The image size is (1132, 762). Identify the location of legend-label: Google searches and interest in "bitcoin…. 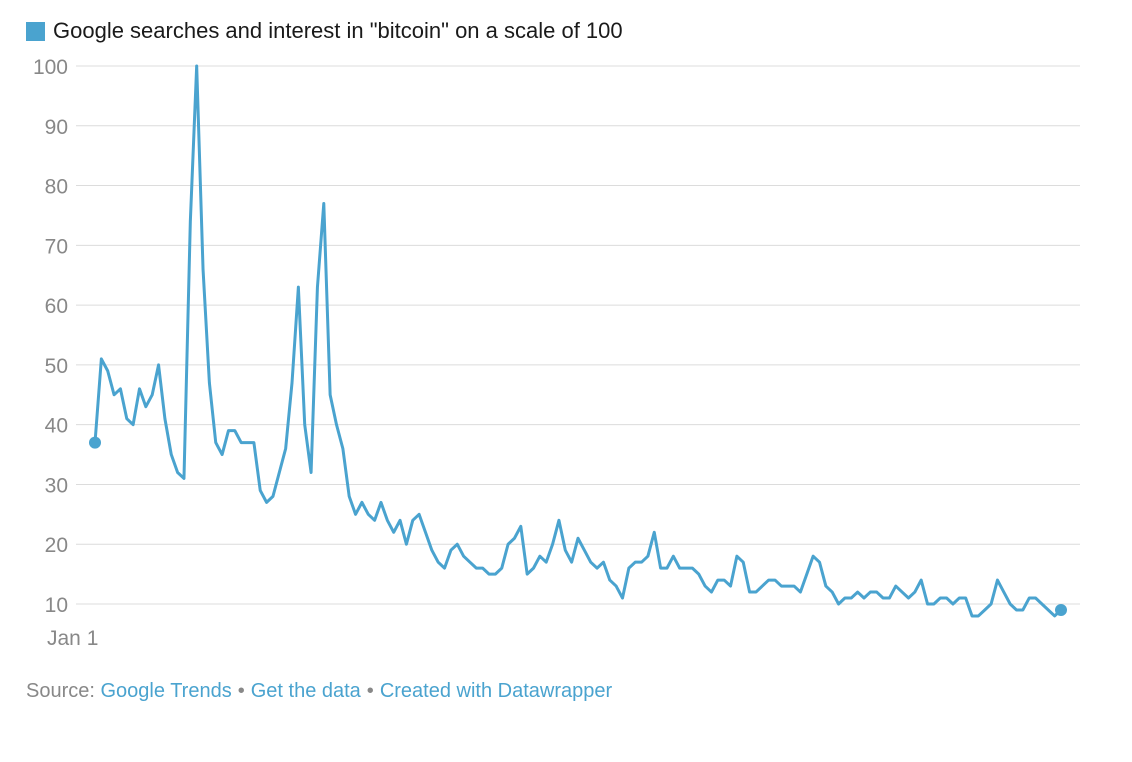
(338, 30).